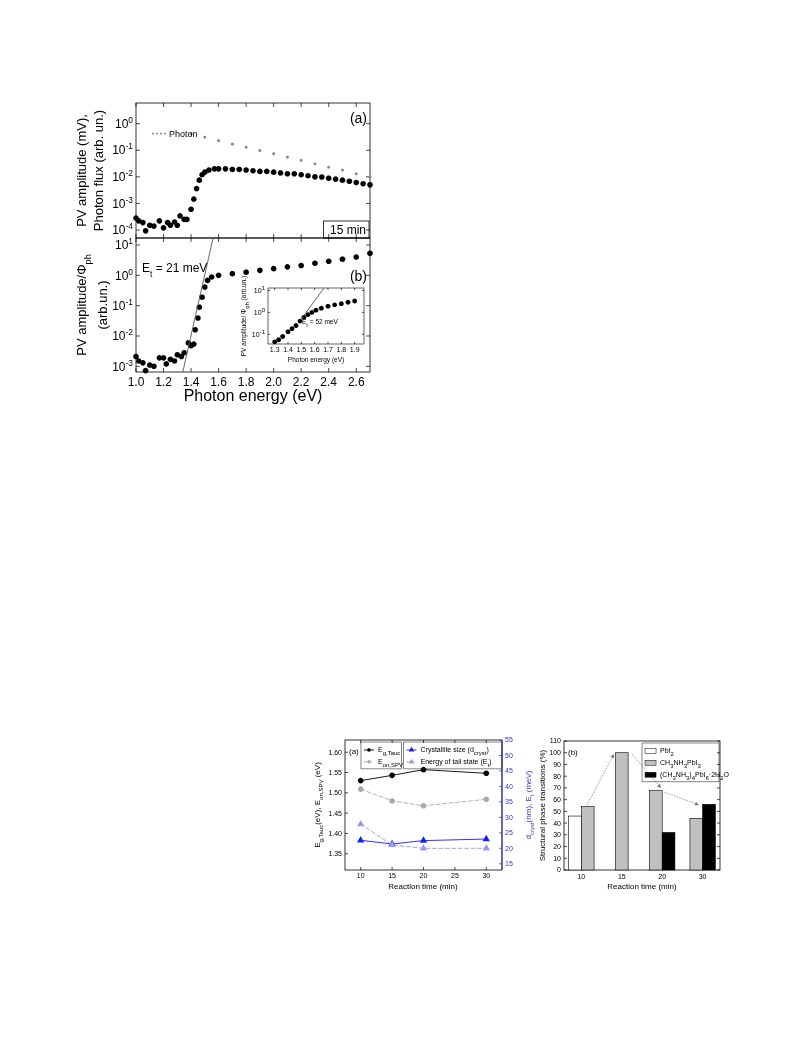 This screenshot has height=1057, width=793. Describe the element at coordinates (175, 270) in the screenshot. I see `annotation: E$_{t}$ = 21 meV` at that location.